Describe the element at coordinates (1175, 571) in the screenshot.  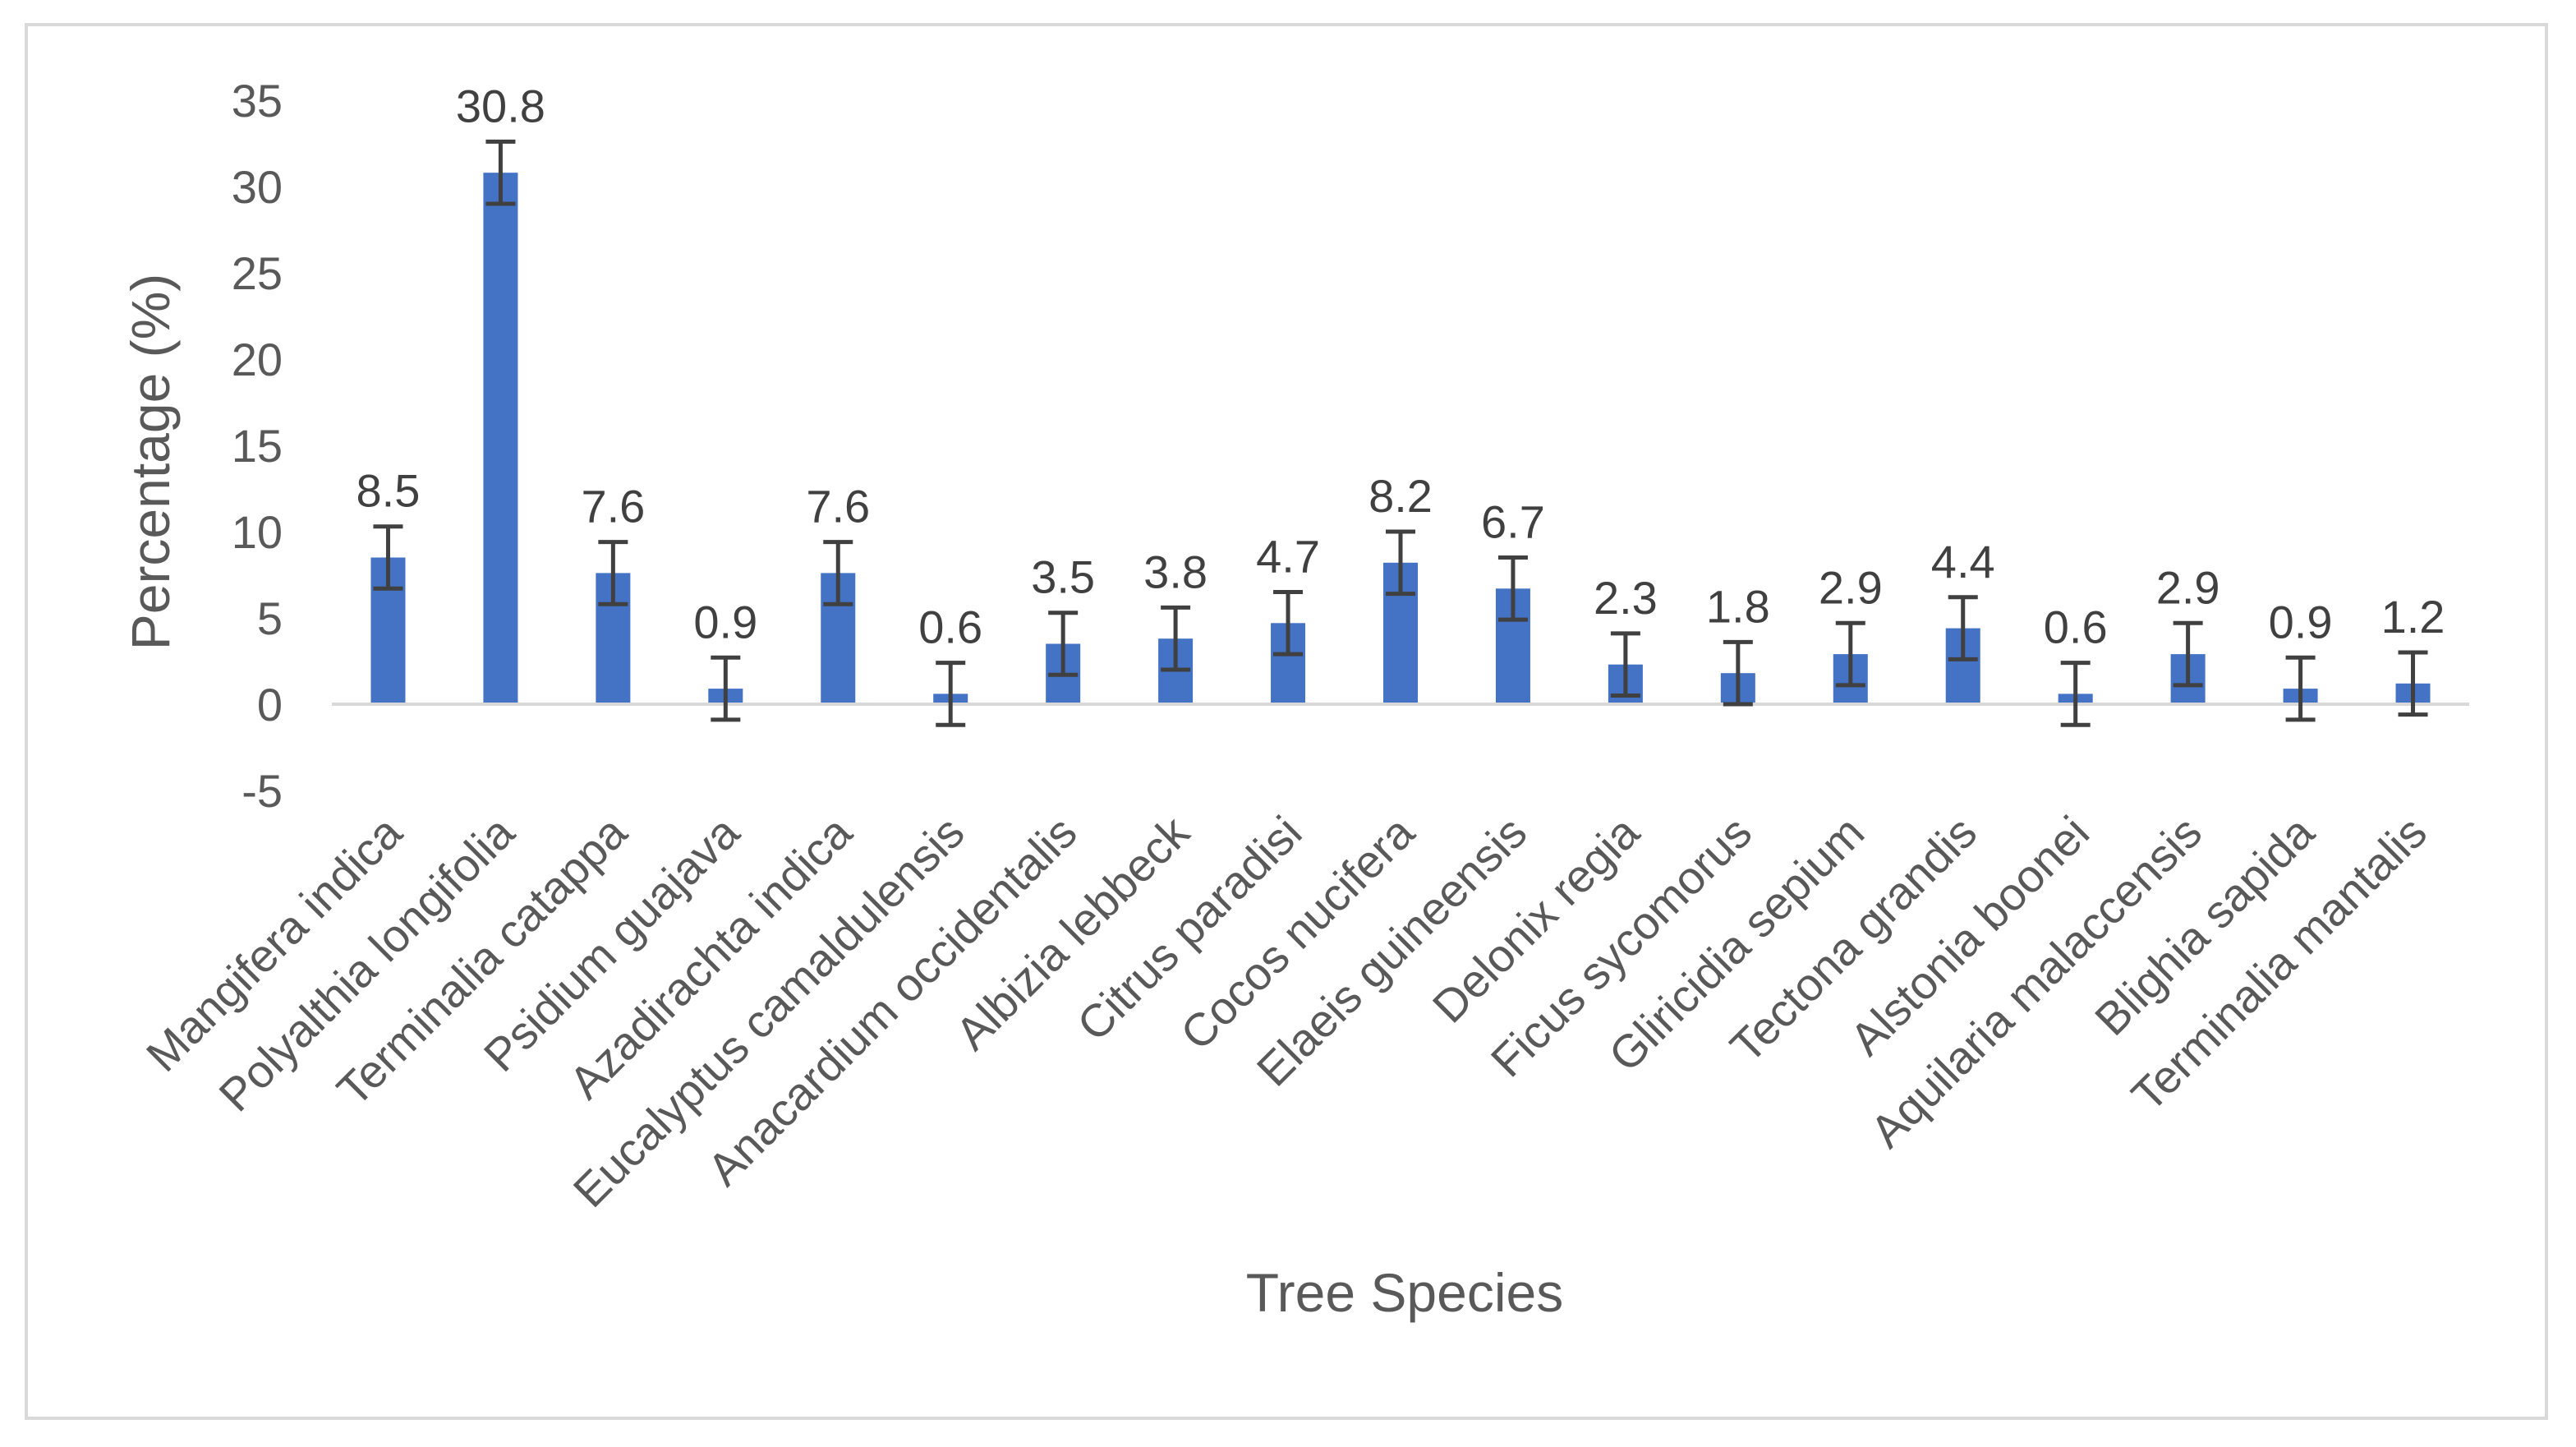
I see `data-label: 3.8` at that location.